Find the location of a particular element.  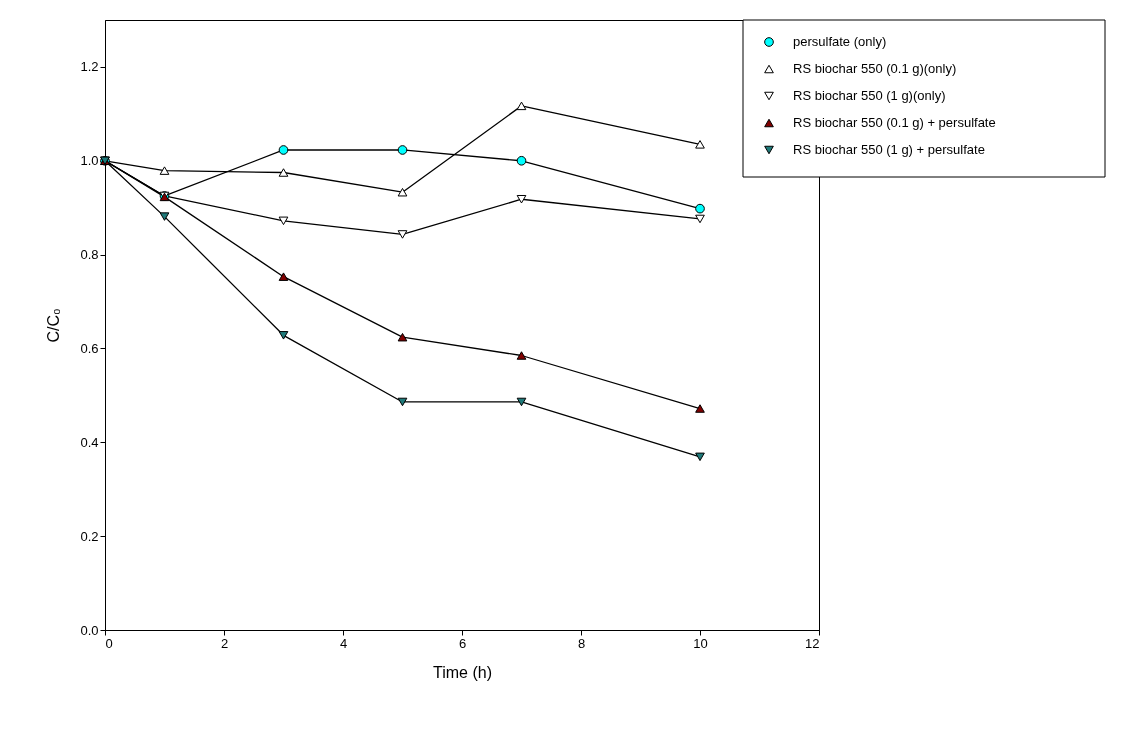

y-tick-label: 0.0 is located at coordinates (89, 630).